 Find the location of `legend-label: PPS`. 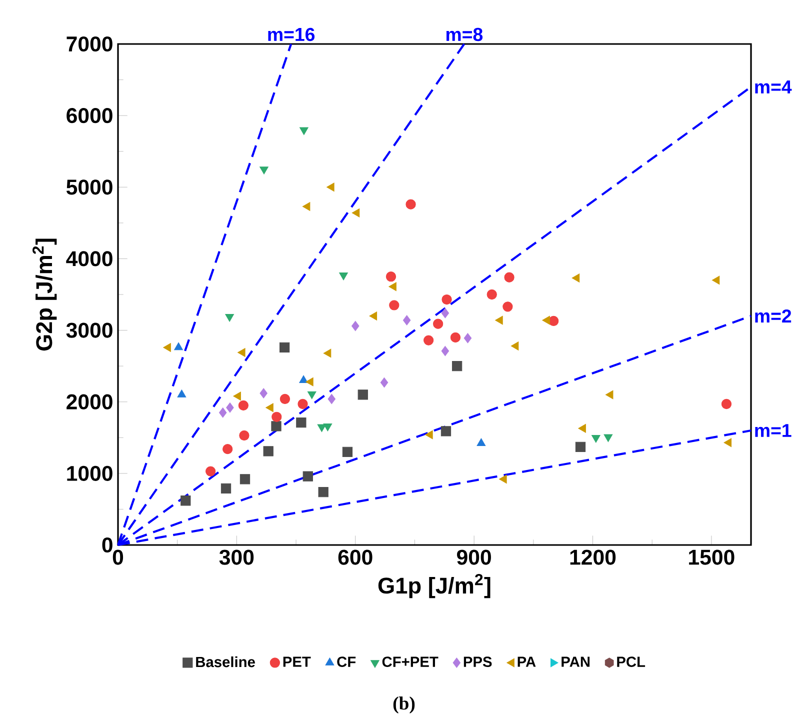

legend-label: PPS is located at coordinates (478, 661).